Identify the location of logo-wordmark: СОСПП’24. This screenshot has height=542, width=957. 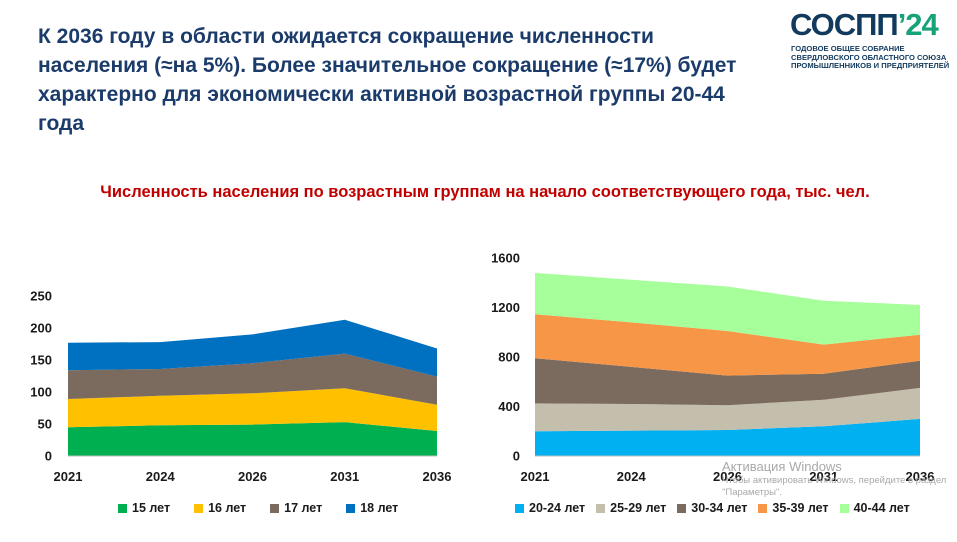
(864, 25).